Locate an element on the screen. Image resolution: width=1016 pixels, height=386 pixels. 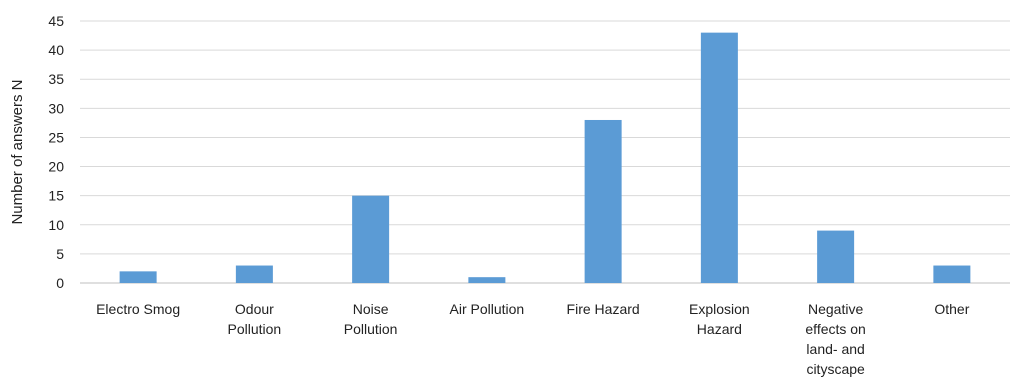
y-tick-label: 5 is located at coordinates (60, 254).